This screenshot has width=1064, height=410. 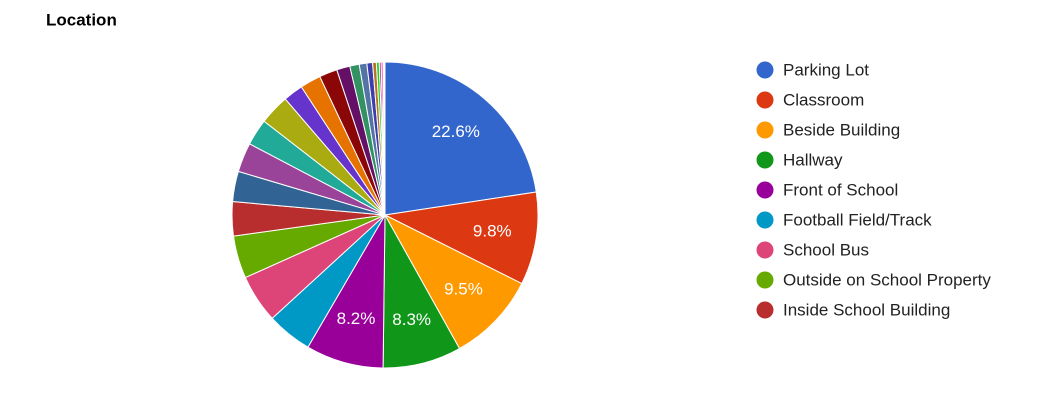 I want to click on legend-label: Inside School Building, so click(x=866, y=309).